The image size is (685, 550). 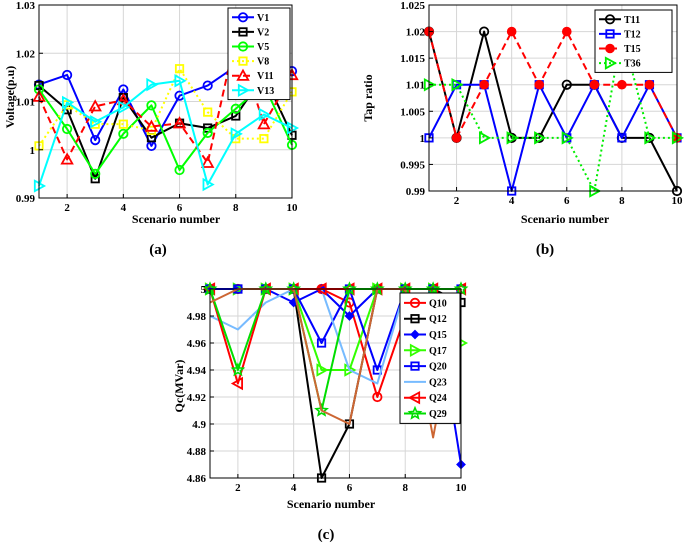 I want to click on legend-label-v8: V8, so click(x=263, y=62).